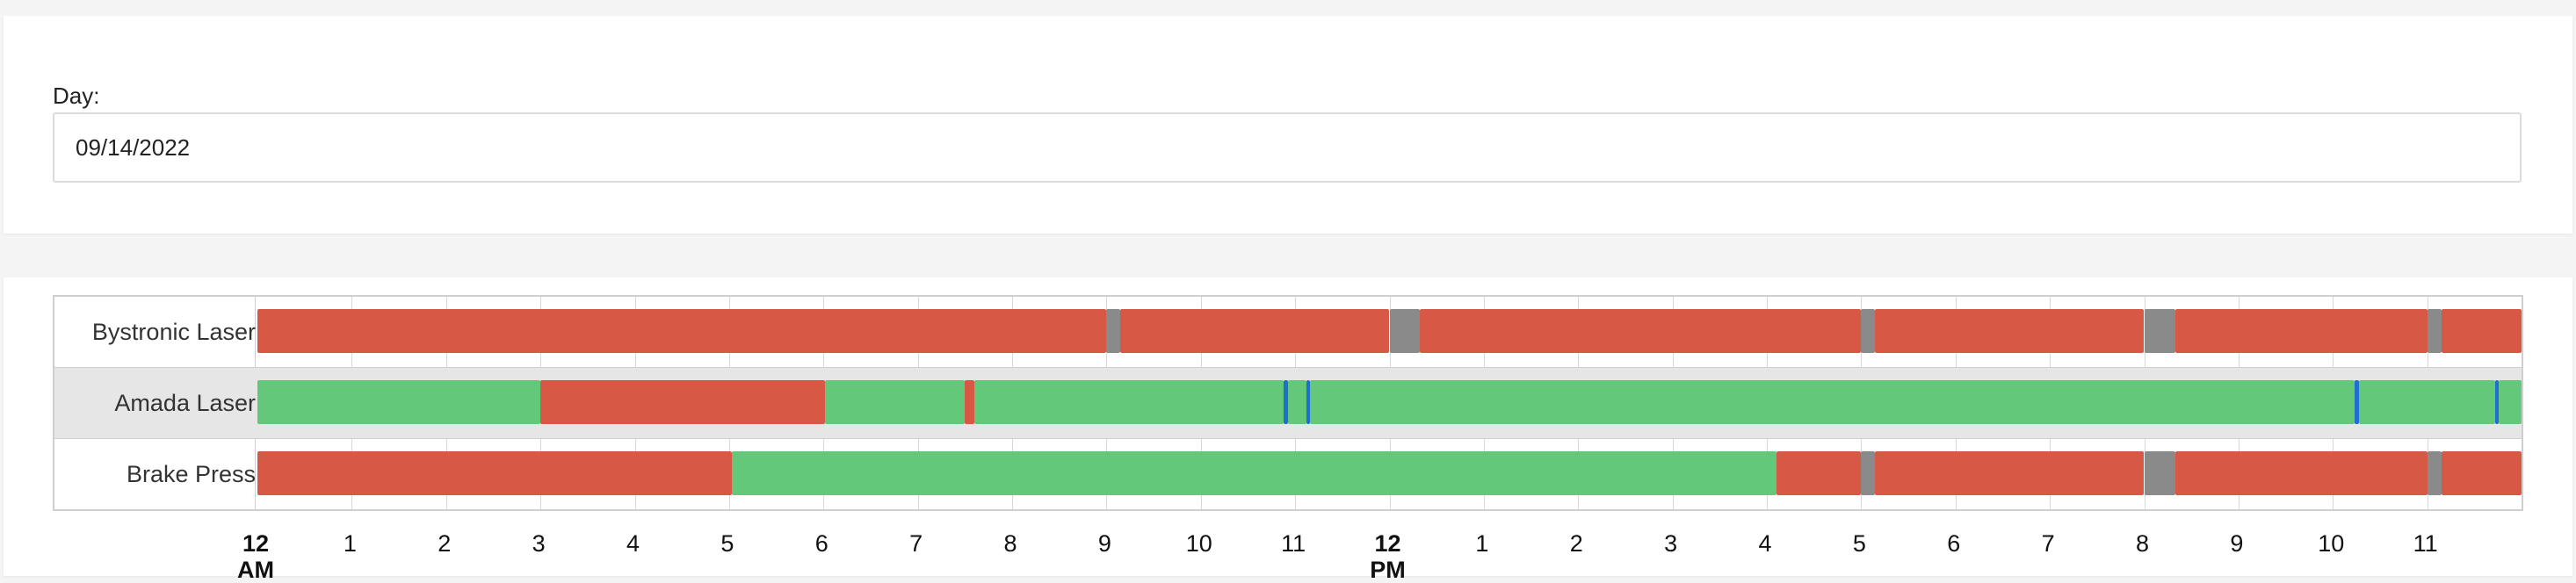 Image resolution: width=2576 pixels, height=583 pixels. I want to click on hour-tick-label: 12 PM, so click(1388, 557).